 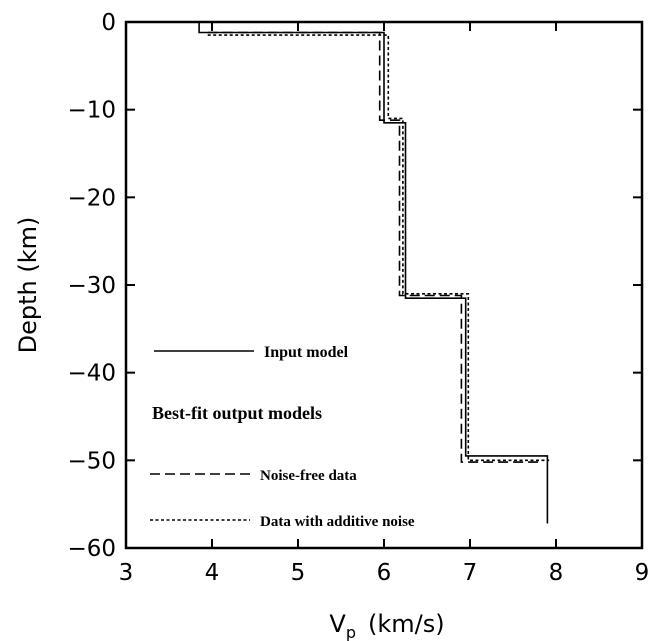 I want to click on x-tick-label: 8, so click(x=556, y=573).